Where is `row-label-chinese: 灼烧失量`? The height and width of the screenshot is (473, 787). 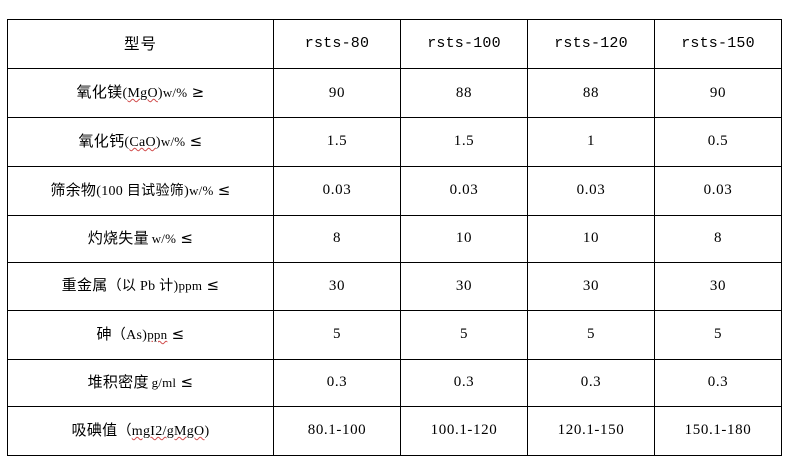
row-label-chinese: 灼烧失量 is located at coordinates (118, 237).